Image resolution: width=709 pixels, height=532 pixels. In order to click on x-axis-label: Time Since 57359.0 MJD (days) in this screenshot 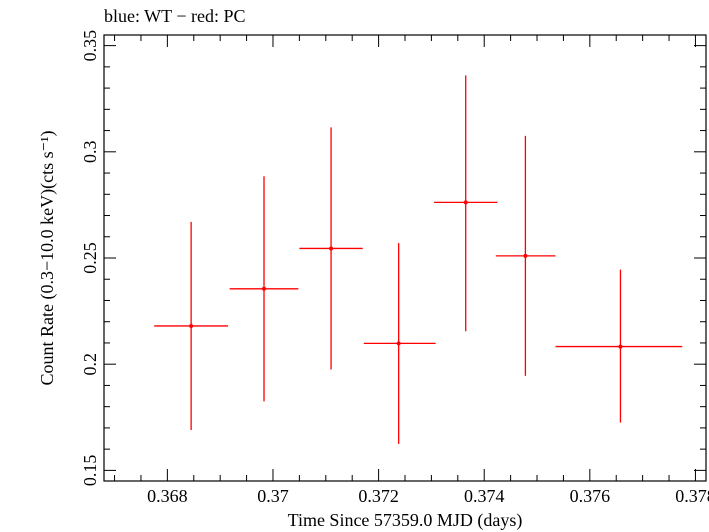, I will do `click(405, 520)`.